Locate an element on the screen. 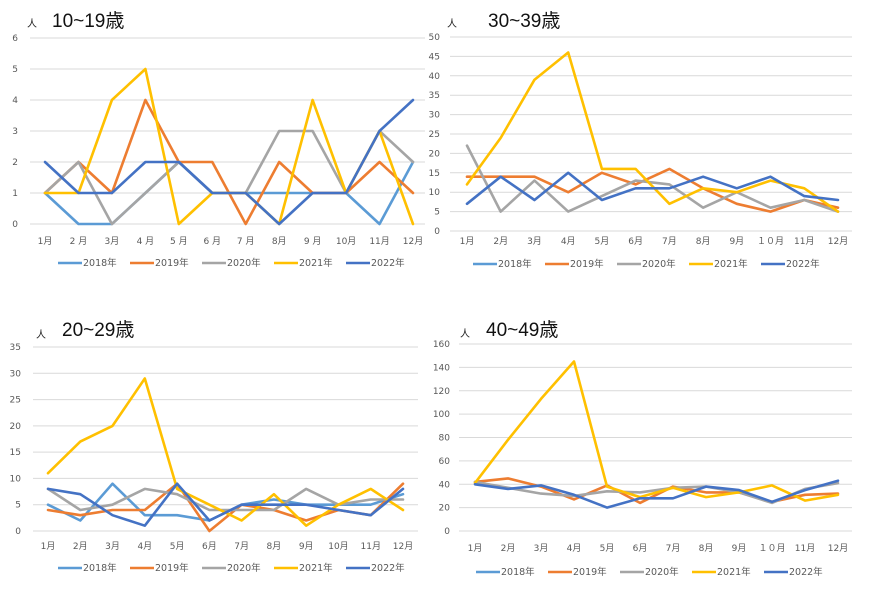 This screenshot has height=591, width=887. chart-title: 30~39歳 is located at coordinates (524, 21).